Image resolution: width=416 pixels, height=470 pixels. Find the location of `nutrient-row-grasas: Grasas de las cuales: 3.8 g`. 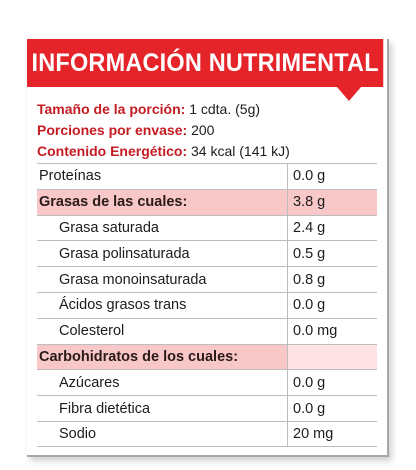

nutrient-row-grasas: Grasas de las cuales: 3.8 g is located at coordinates (207, 201).